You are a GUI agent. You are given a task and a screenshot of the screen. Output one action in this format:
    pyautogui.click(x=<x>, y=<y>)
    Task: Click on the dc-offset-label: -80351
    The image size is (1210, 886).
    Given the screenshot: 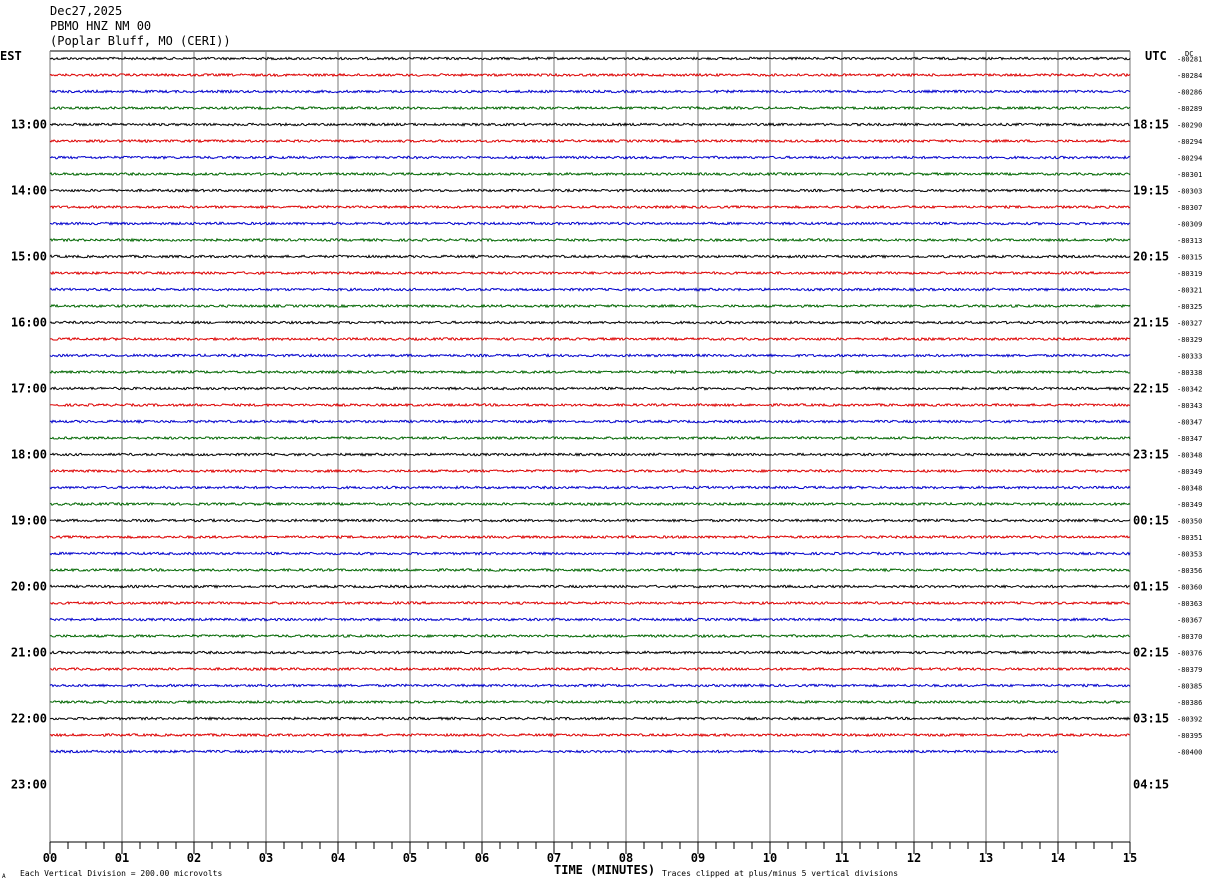 What is the action you would take?
    pyautogui.click(x=1189, y=538)
    